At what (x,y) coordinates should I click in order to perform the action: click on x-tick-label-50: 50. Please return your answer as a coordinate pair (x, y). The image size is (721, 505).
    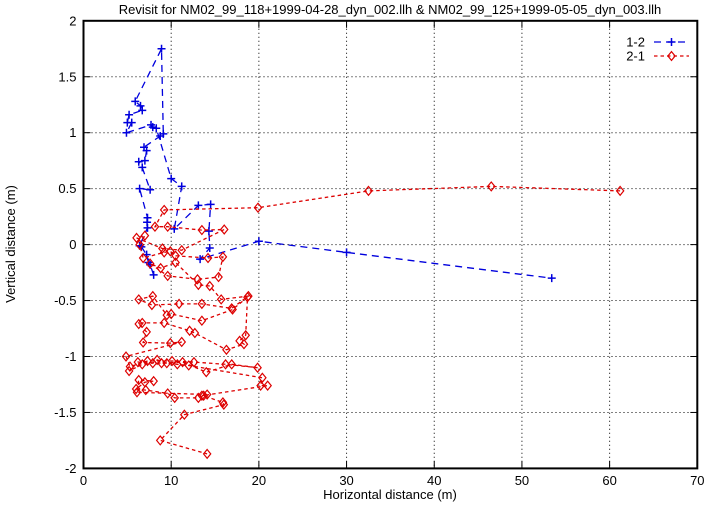
    Looking at the image, I should click on (522, 480).